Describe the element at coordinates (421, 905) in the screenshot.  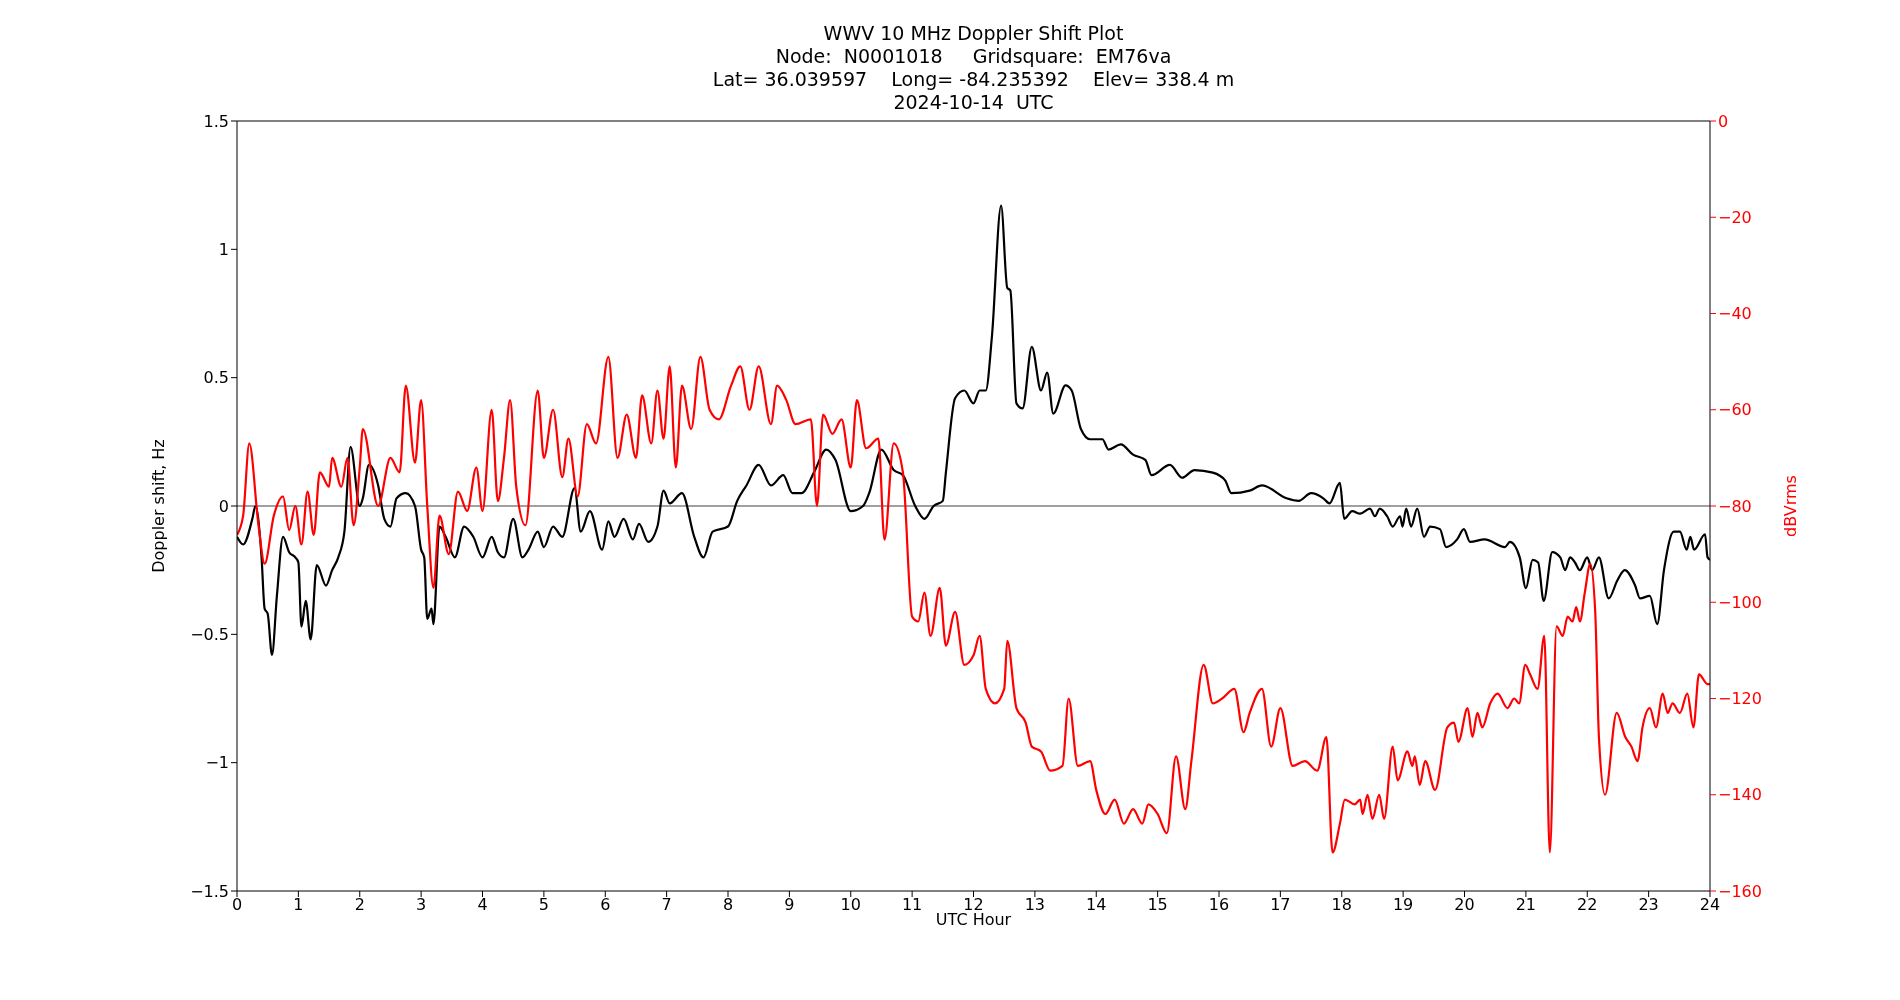
I see `x-tick-label: 3` at that location.